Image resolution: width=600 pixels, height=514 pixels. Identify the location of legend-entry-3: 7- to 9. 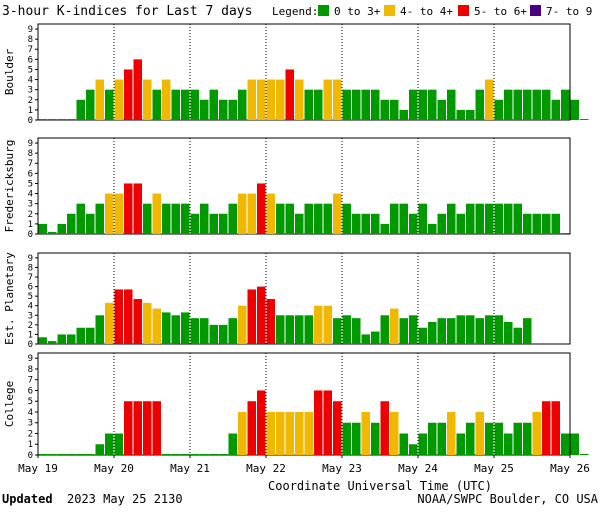
(569, 11).